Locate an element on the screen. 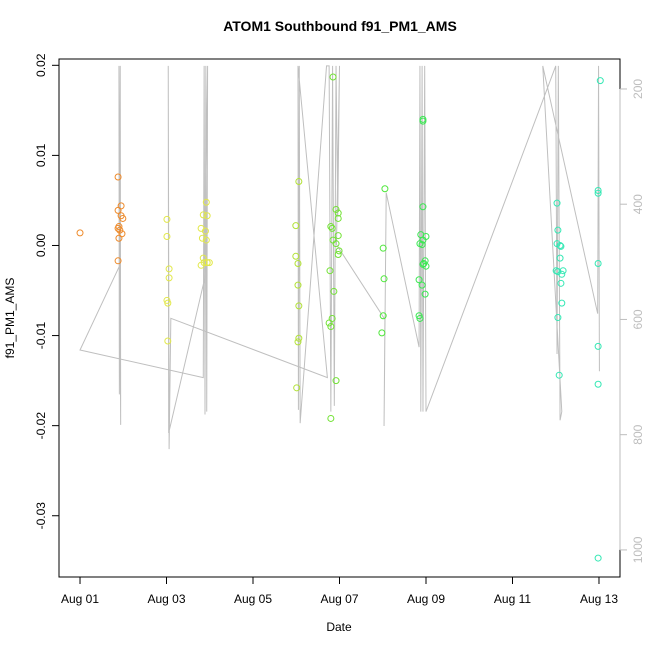 This screenshot has height=650, width=650. x-tick-label: Aug 13 is located at coordinates (599, 599).